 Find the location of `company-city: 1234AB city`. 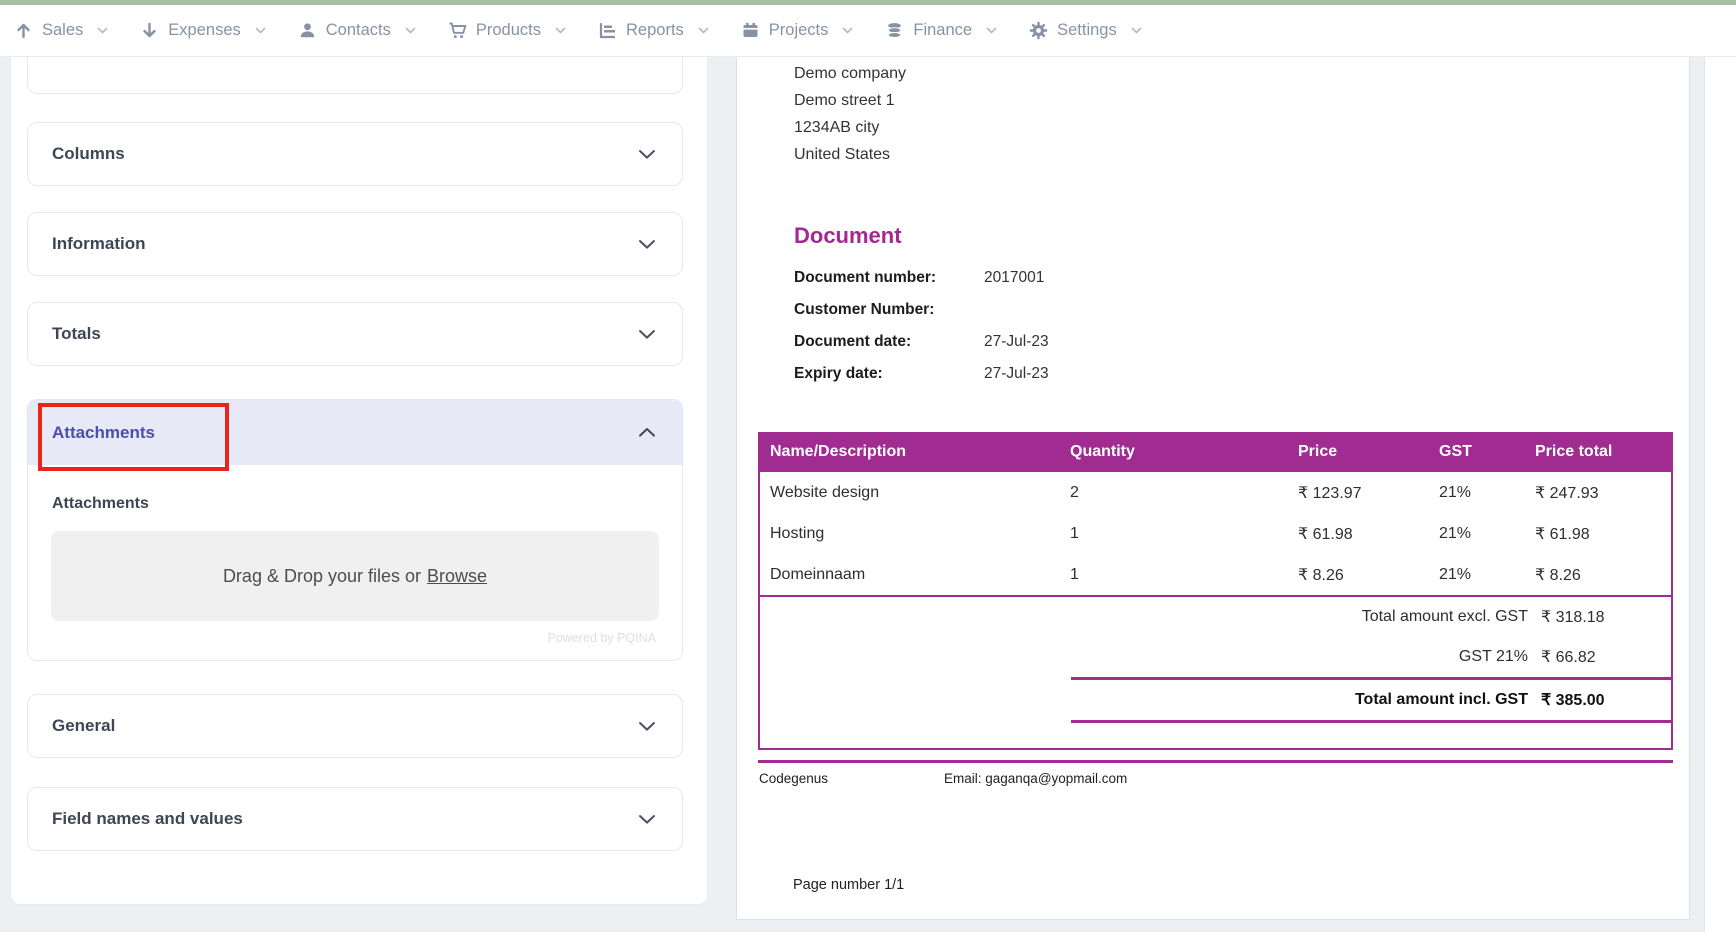

company-city: 1234AB city is located at coordinates (837, 127).